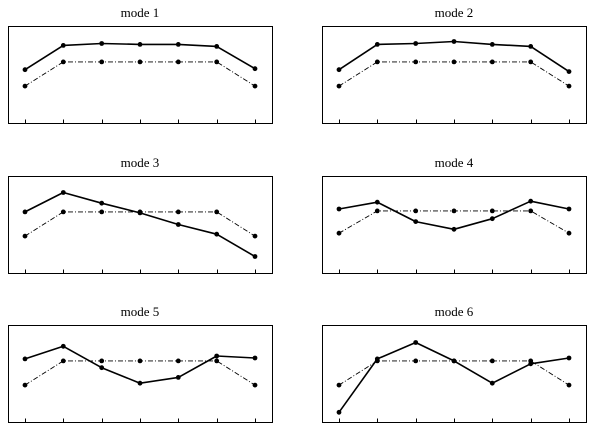  I want to click on panel-6: mode 6, so click(454, 363).